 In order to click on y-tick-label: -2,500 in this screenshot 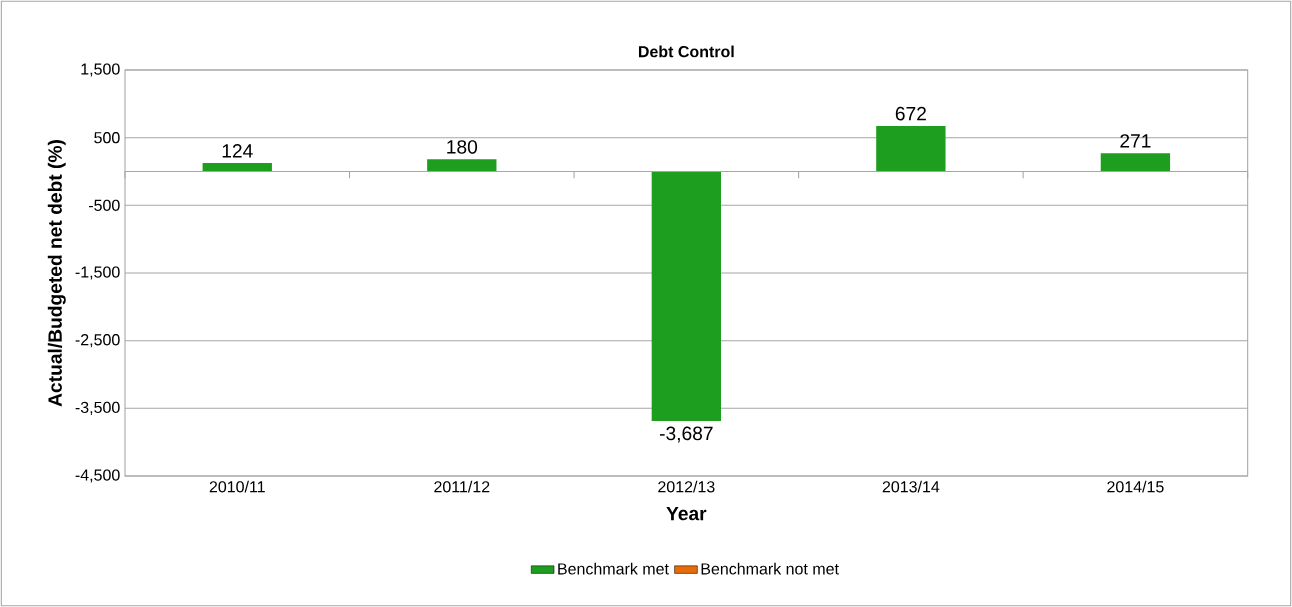, I will do `click(97, 341)`.